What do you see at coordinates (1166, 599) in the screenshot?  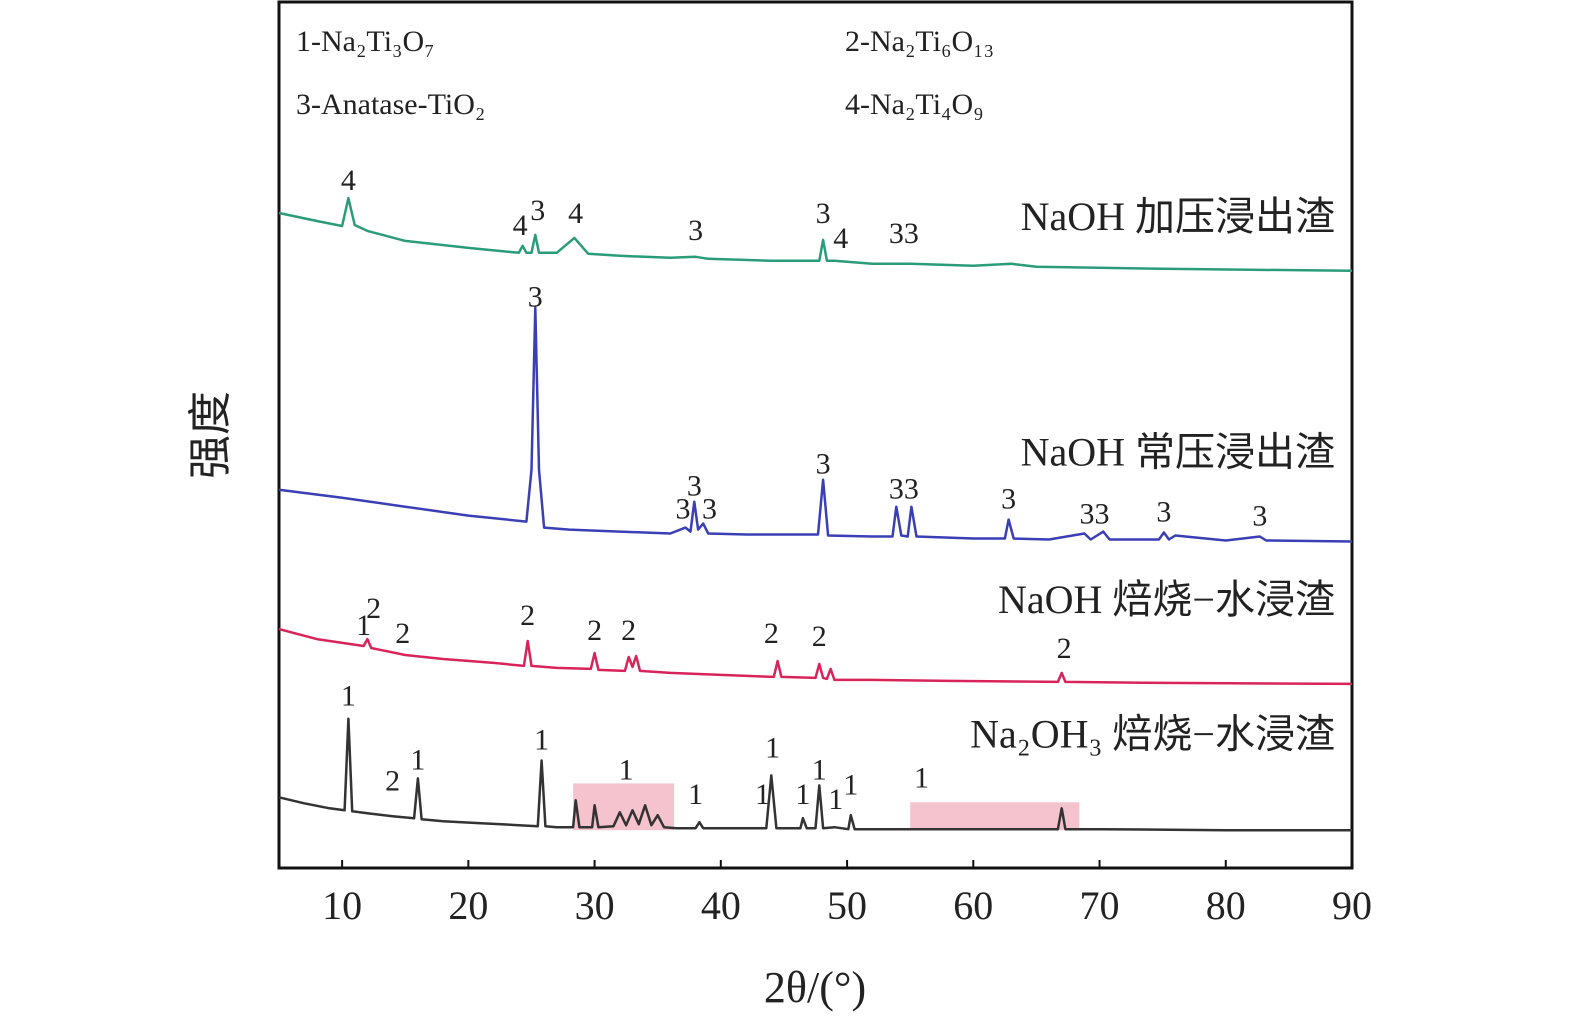 I see `series-label: NaOH 焙烧−水浸渣` at bounding box center [1166, 599].